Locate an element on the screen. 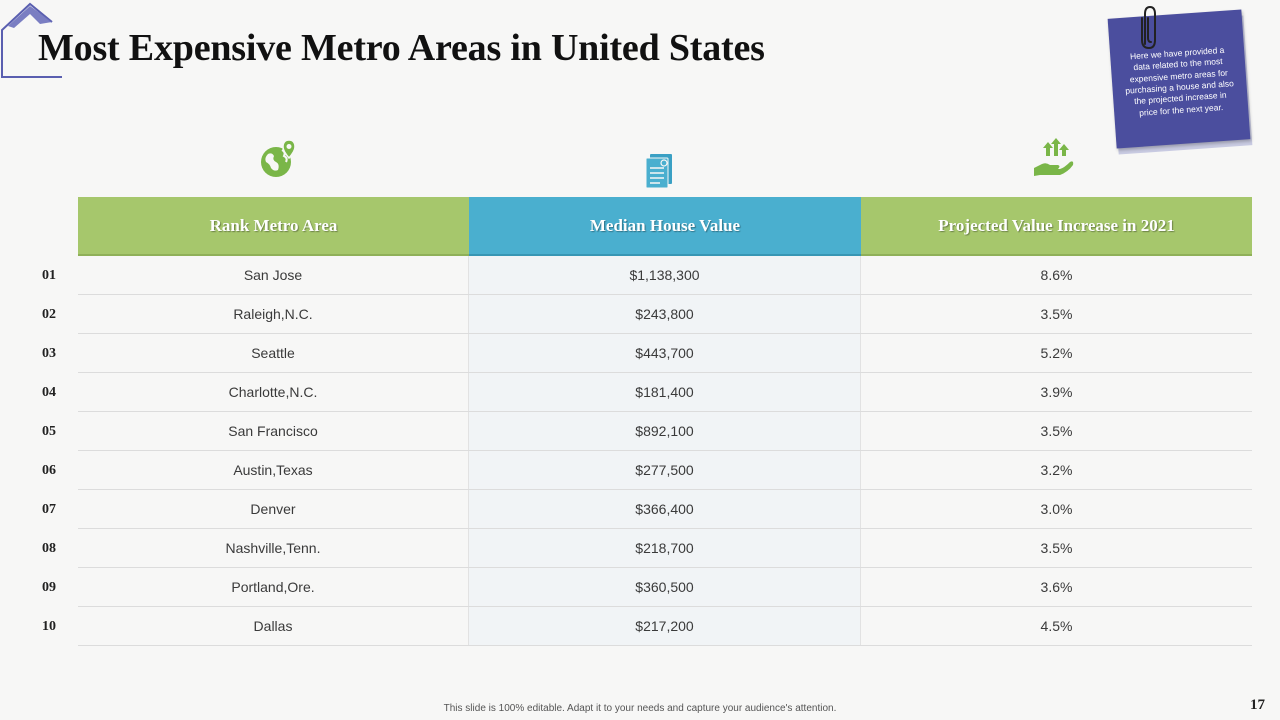 The width and height of the screenshot is (1280, 720). metro-area-cell: San Francisco is located at coordinates (273, 431).